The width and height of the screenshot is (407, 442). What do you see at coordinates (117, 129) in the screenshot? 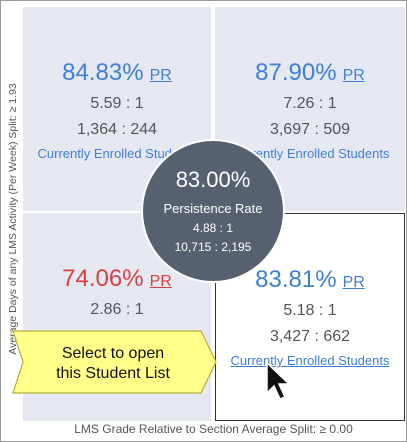
I see `counts: 1,364 : 244` at bounding box center [117, 129].